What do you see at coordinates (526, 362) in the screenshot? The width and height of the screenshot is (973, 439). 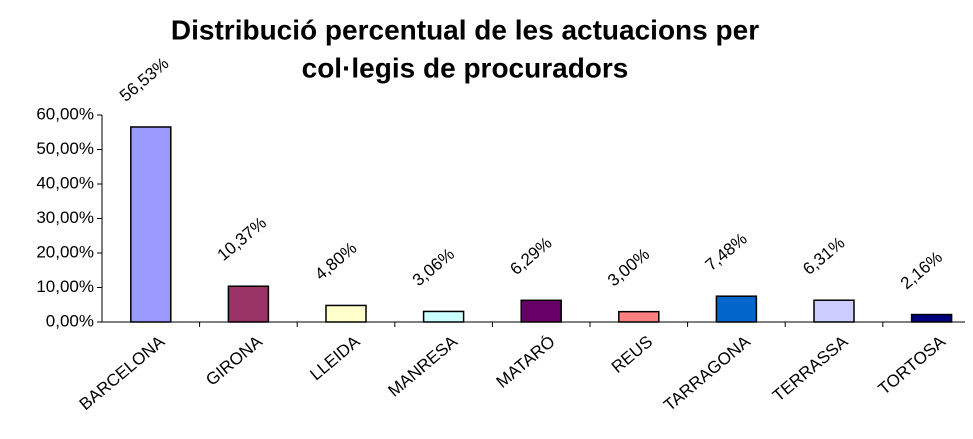 I see `x-tick-label: MATARÓ` at bounding box center [526, 362].